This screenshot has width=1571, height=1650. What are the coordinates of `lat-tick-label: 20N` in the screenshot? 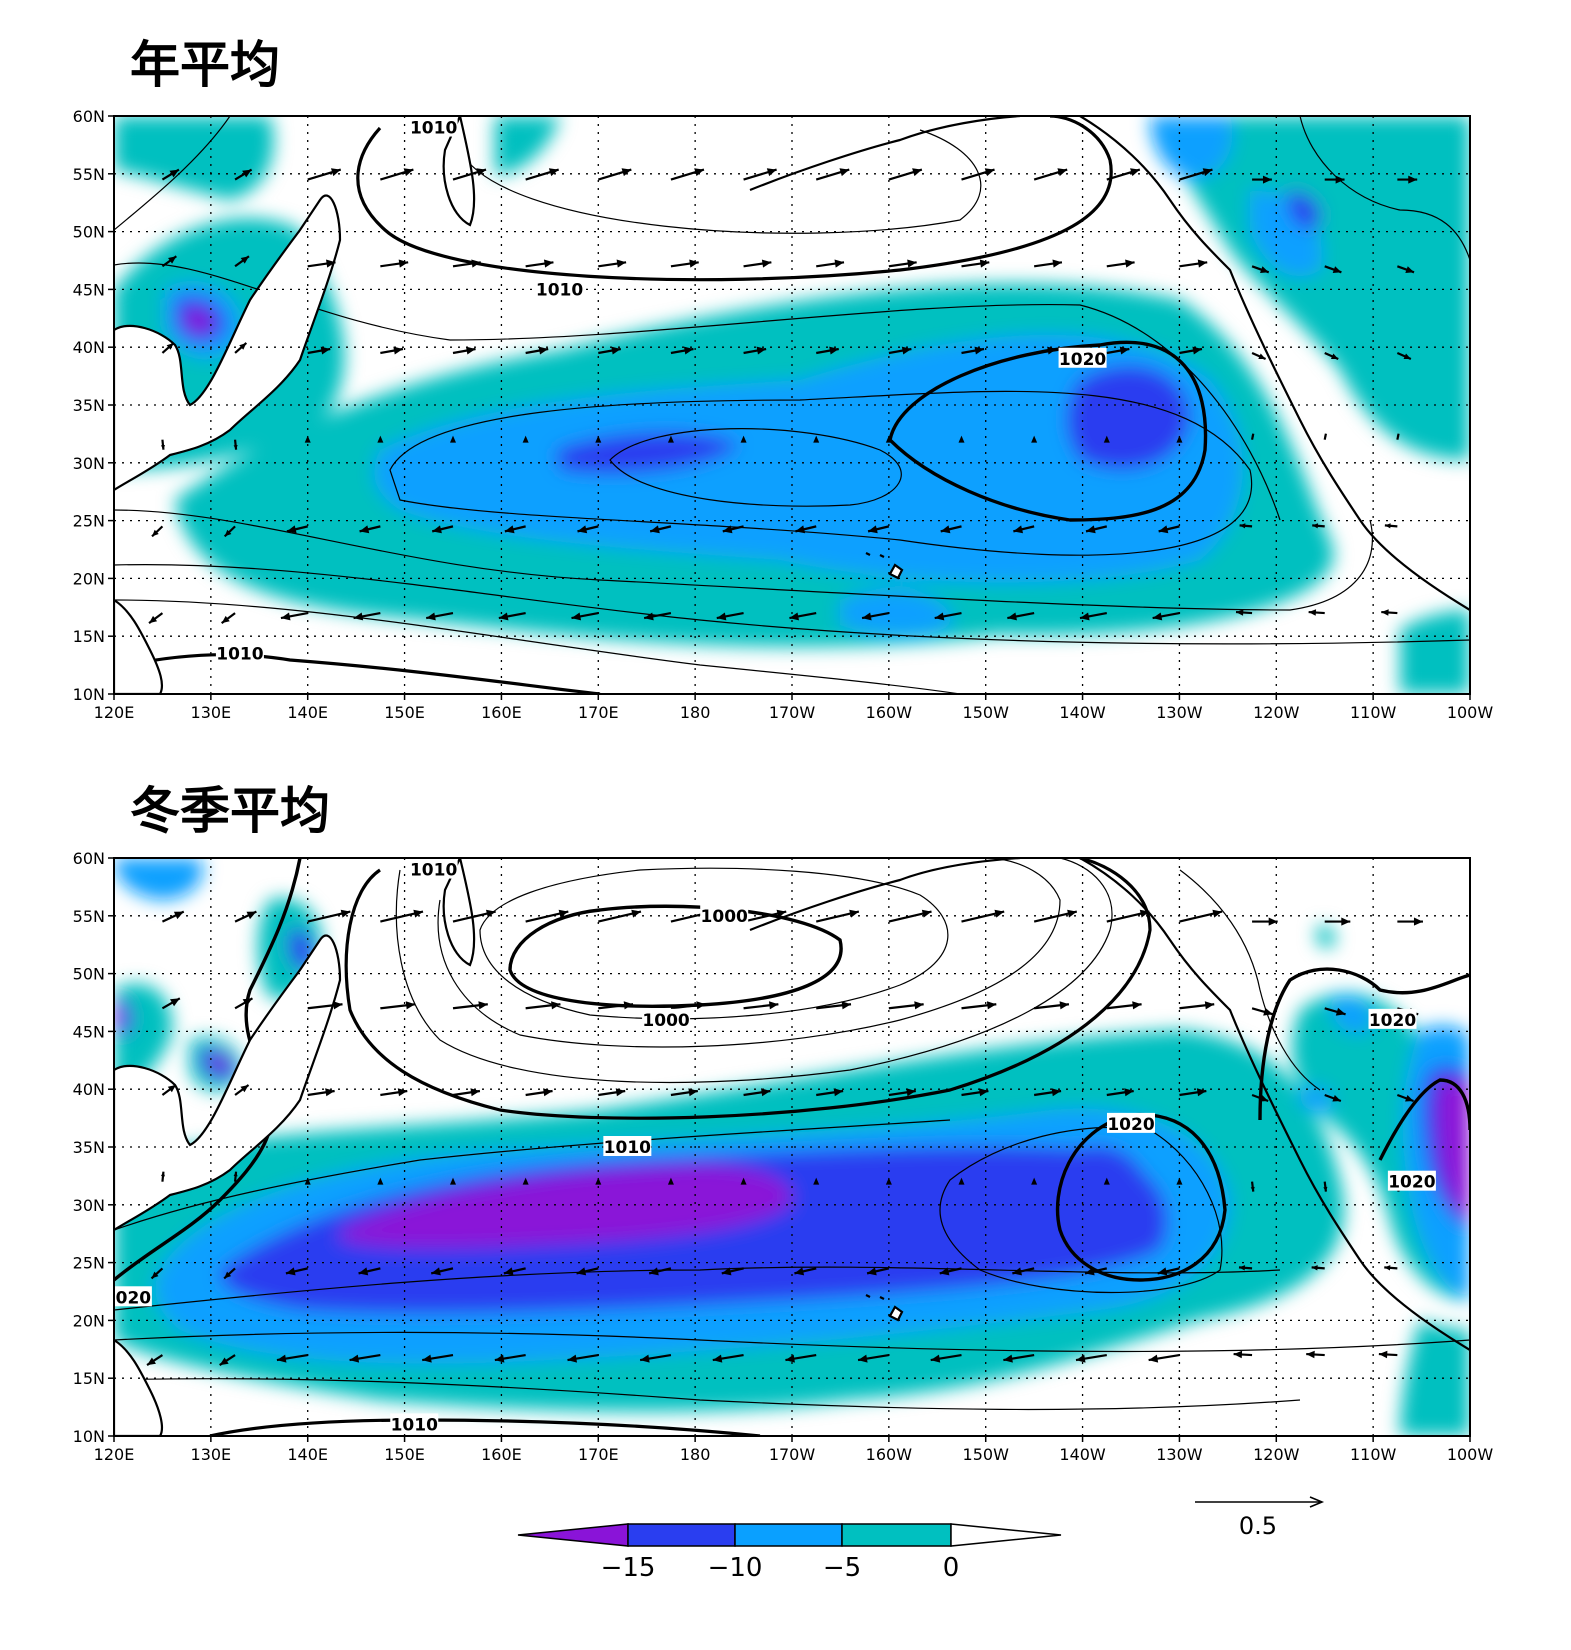 It's located at (89, 578).